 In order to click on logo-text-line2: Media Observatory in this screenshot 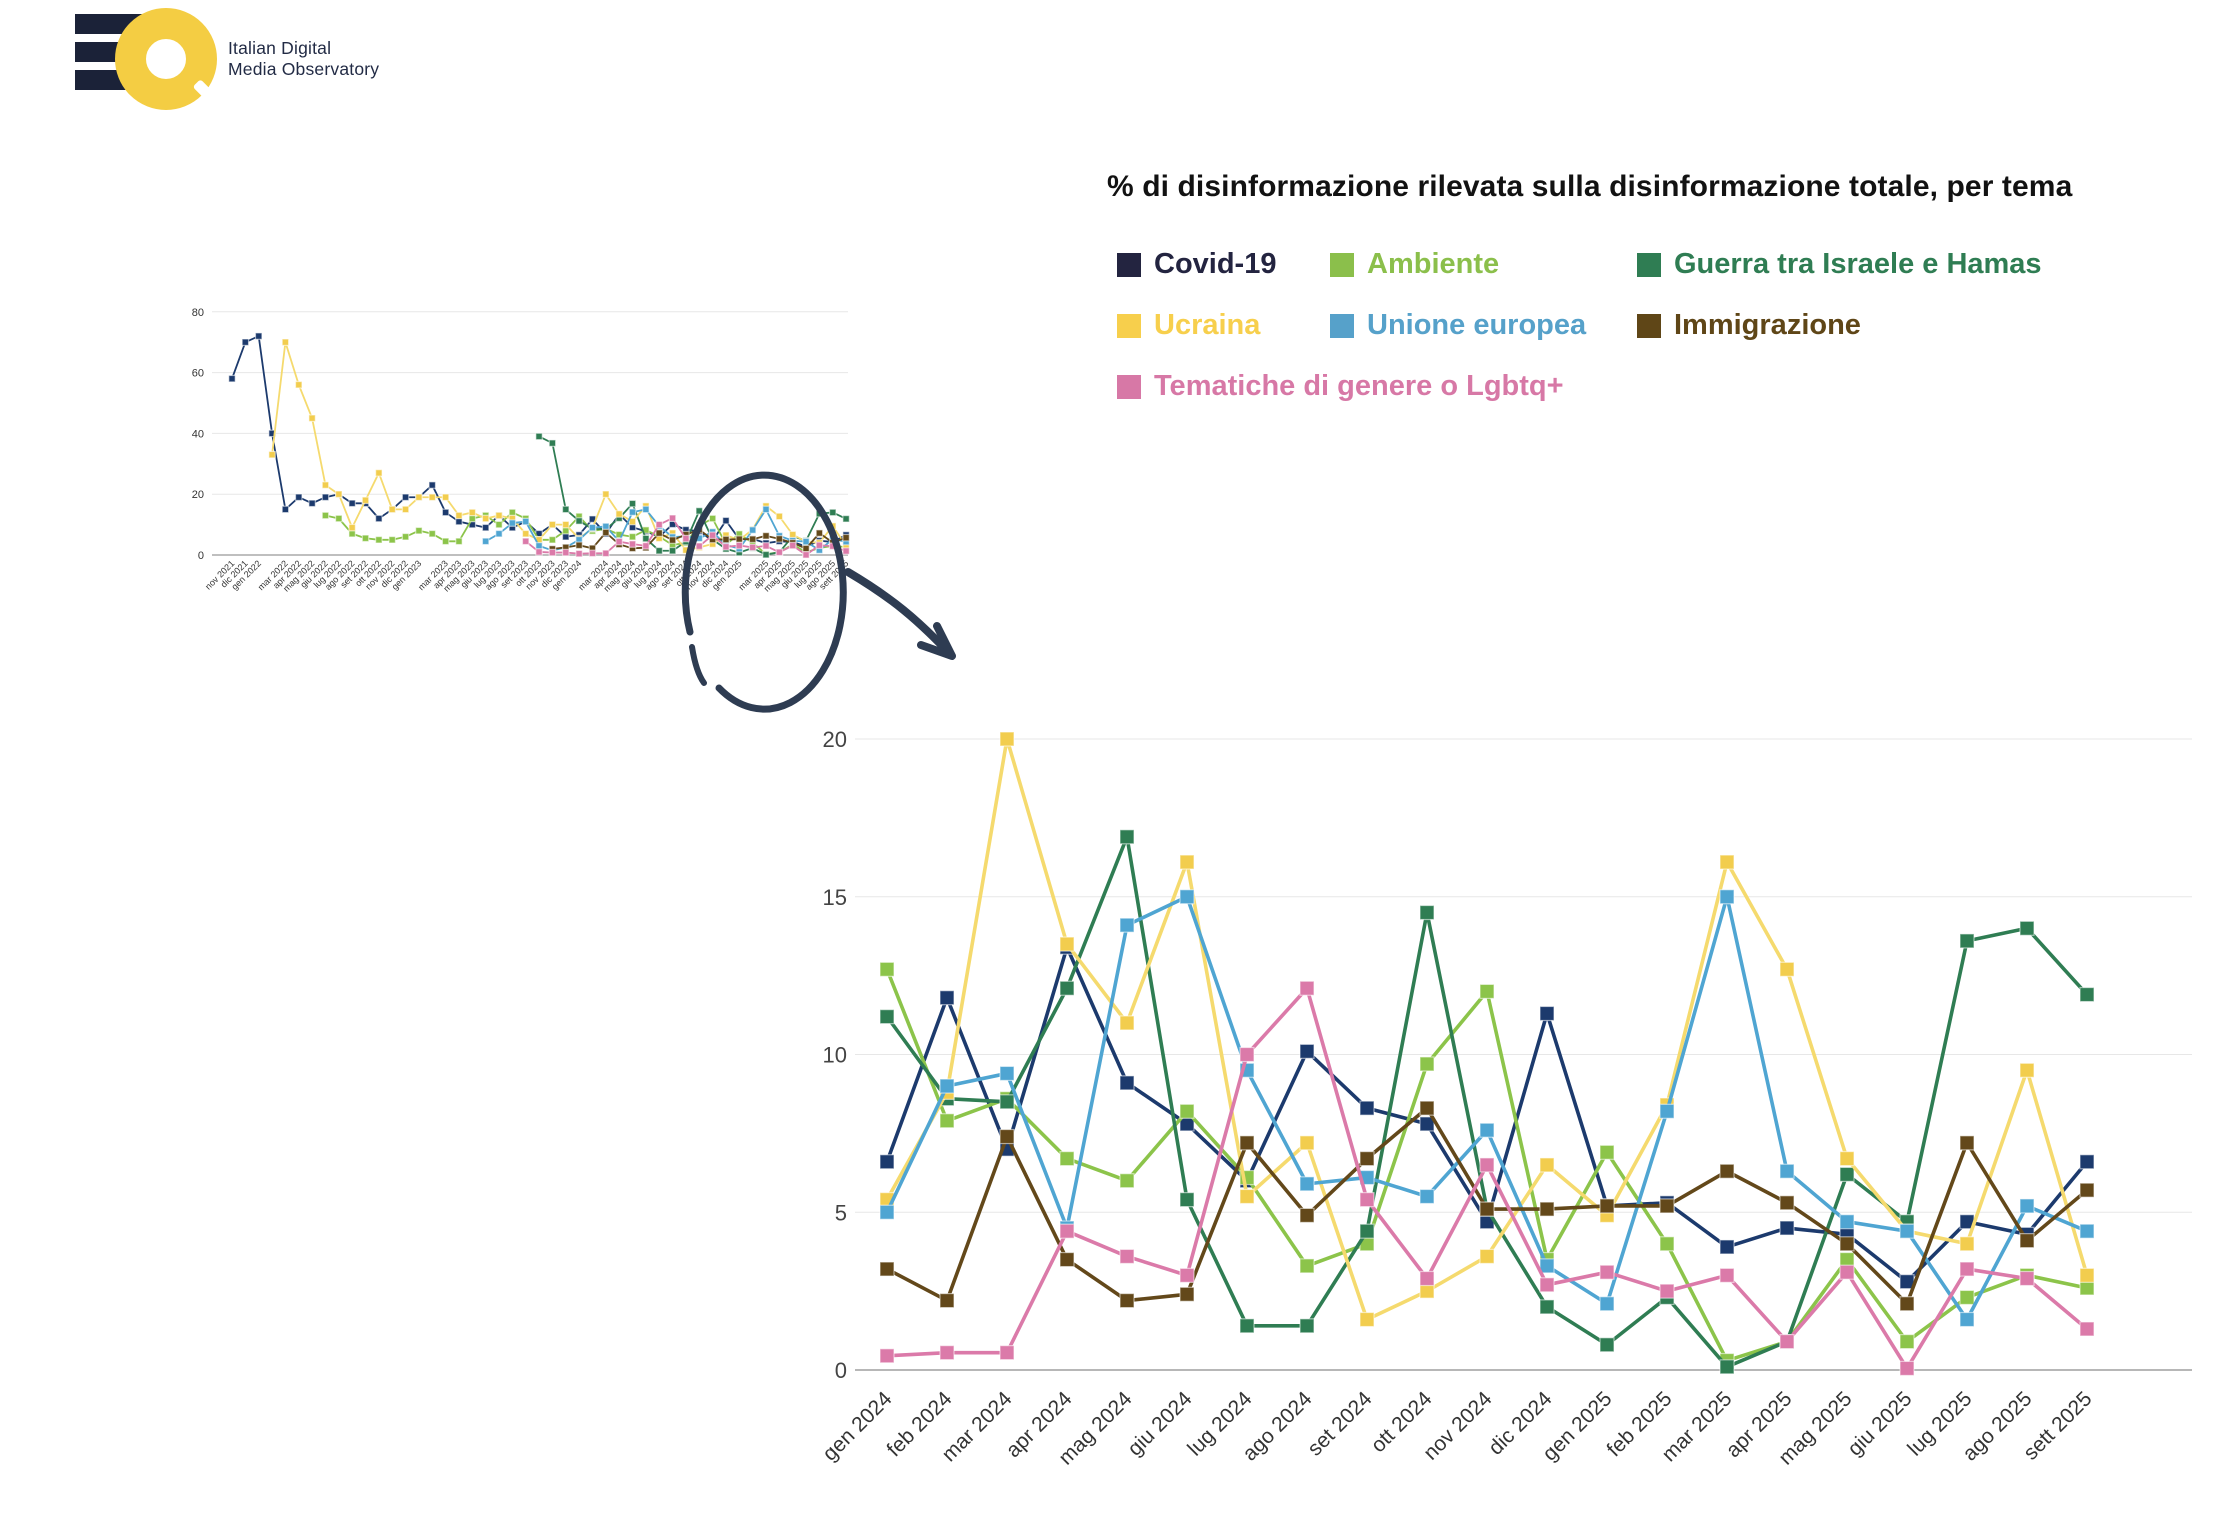, I will do `click(304, 69)`.